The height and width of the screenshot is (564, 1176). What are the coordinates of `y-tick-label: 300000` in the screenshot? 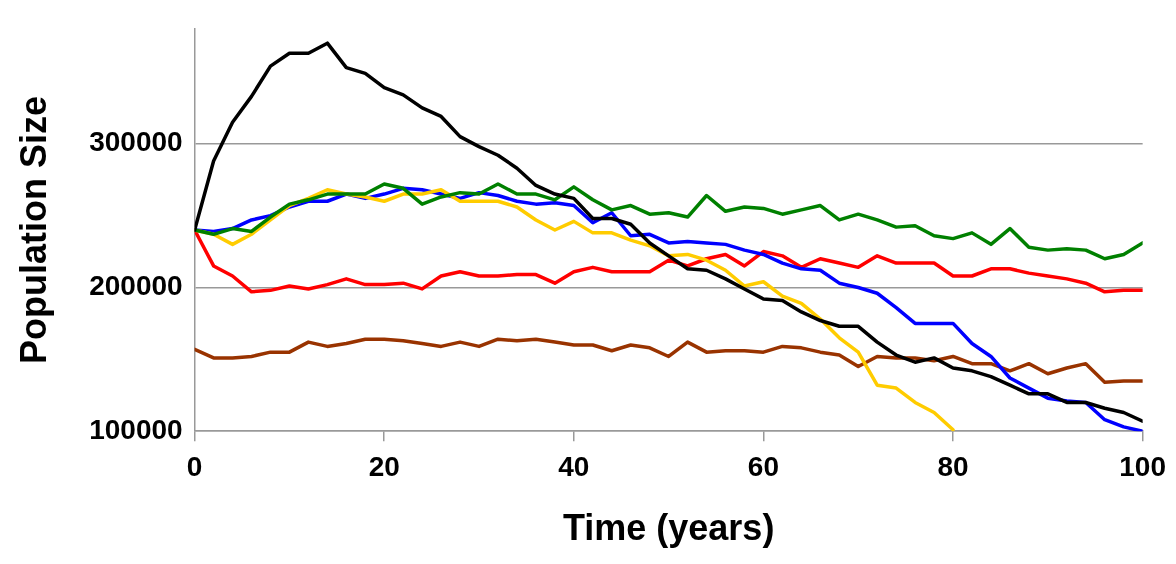 It's located at (136, 142).